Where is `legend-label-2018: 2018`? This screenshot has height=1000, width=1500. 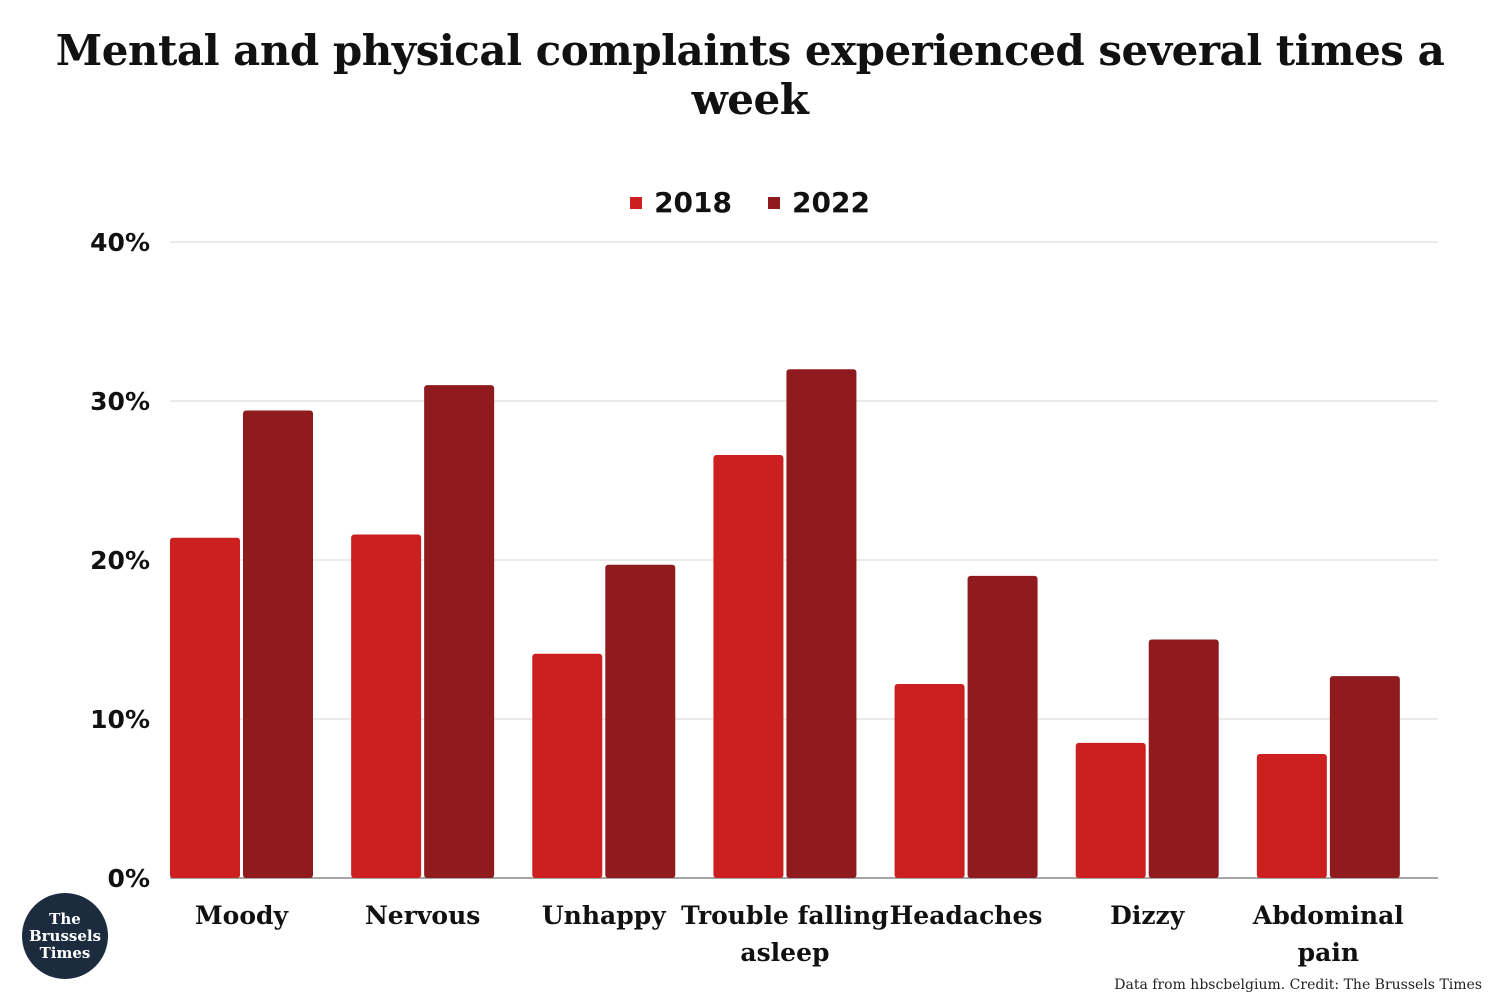 legend-label-2018: 2018 is located at coordinates (693, 202).